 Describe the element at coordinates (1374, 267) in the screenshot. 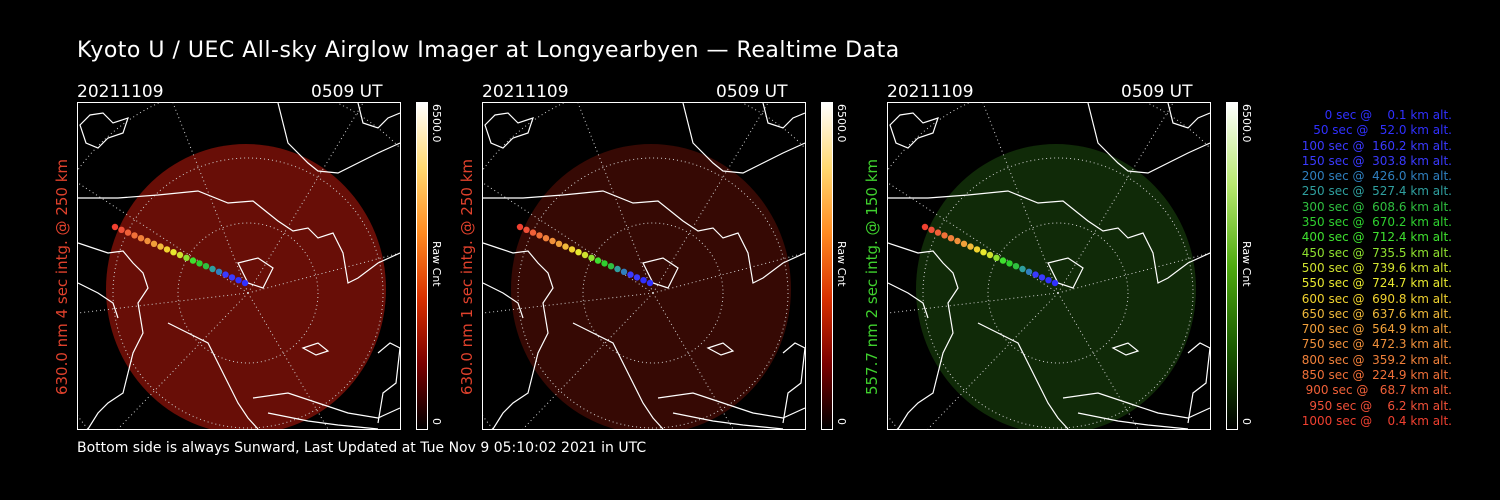

I see `legend-row: 500 sec @ 739.6 km alt.` at that location.